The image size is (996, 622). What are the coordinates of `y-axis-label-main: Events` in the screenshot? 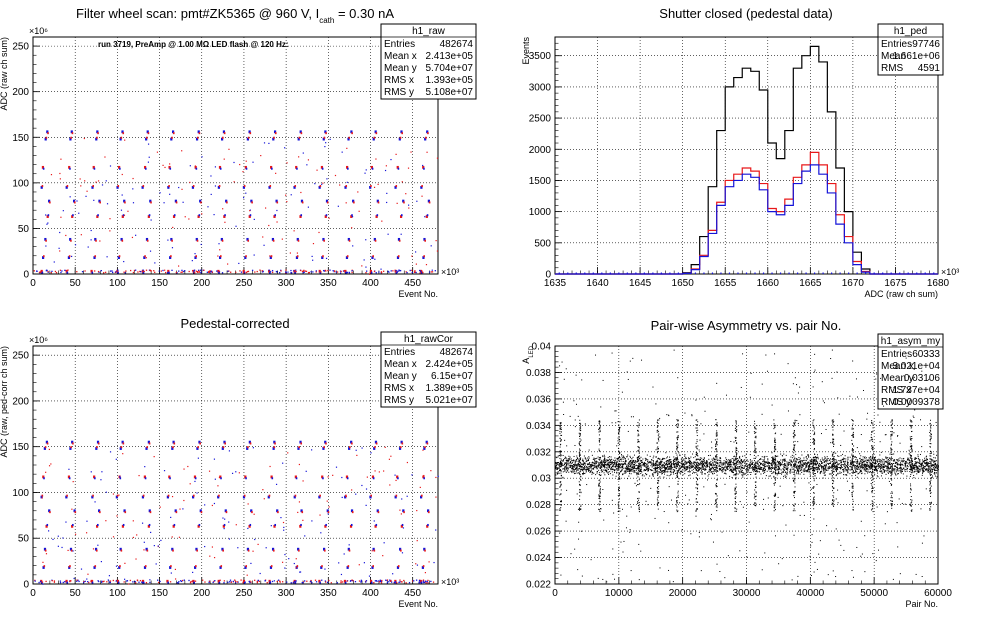 It's located at (526, 51).